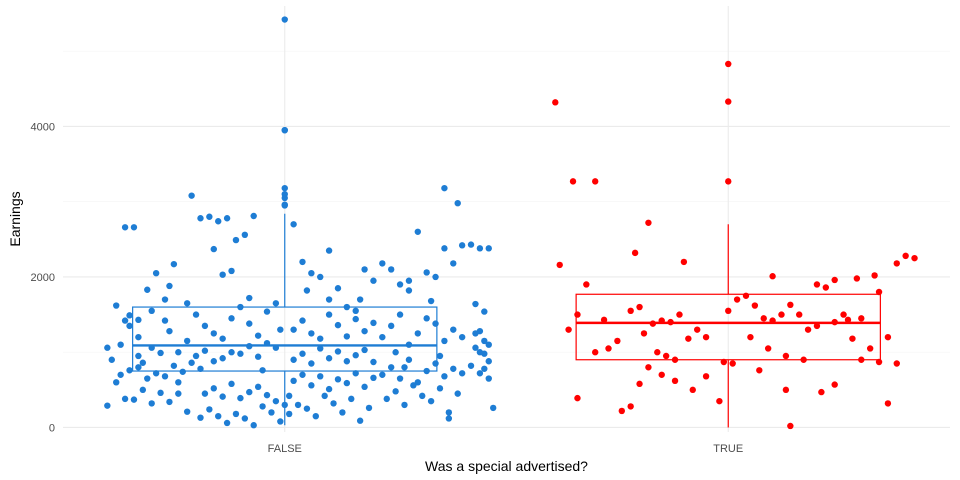 The height and width of the screenshot is (480, 960). Describe the element at coordinates (285, 449) in the screenshot. I see `x-tick-label: FALSE` at that location.